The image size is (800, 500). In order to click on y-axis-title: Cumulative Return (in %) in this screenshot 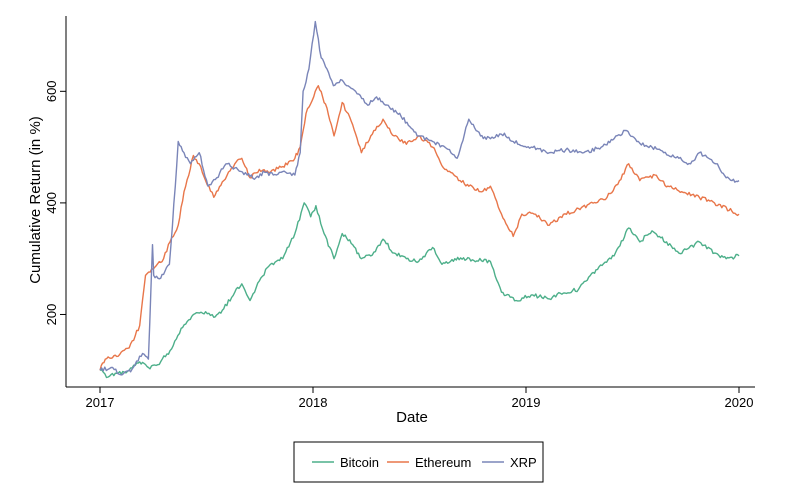, I will do `click(35, 200)`.